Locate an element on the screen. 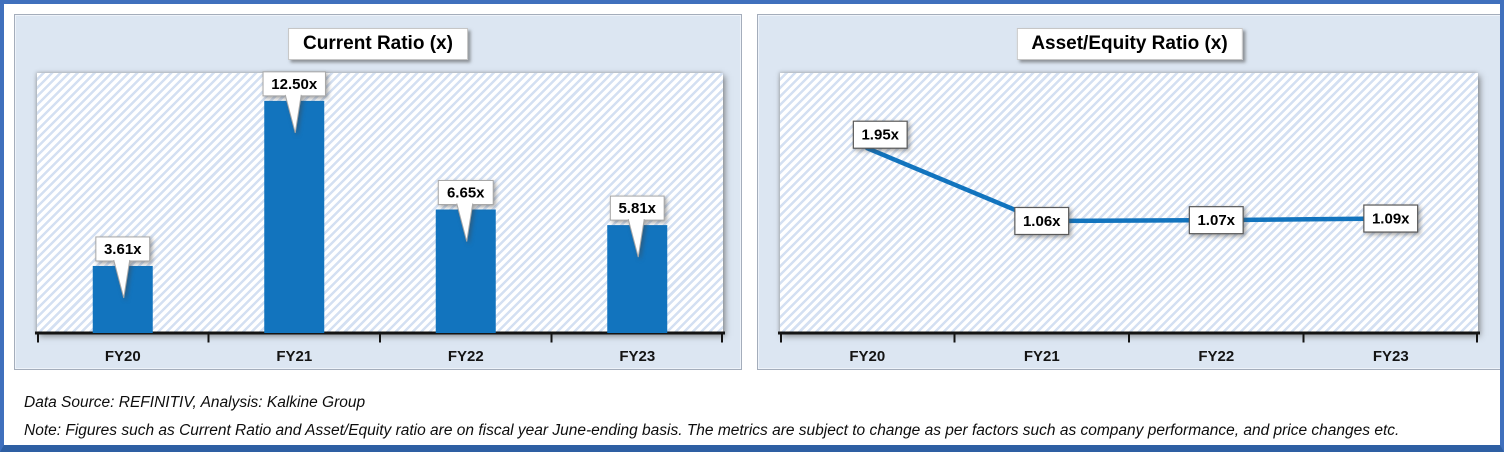  chart-title-box: Current Ratio (x) is located at coordinates (378, 44).